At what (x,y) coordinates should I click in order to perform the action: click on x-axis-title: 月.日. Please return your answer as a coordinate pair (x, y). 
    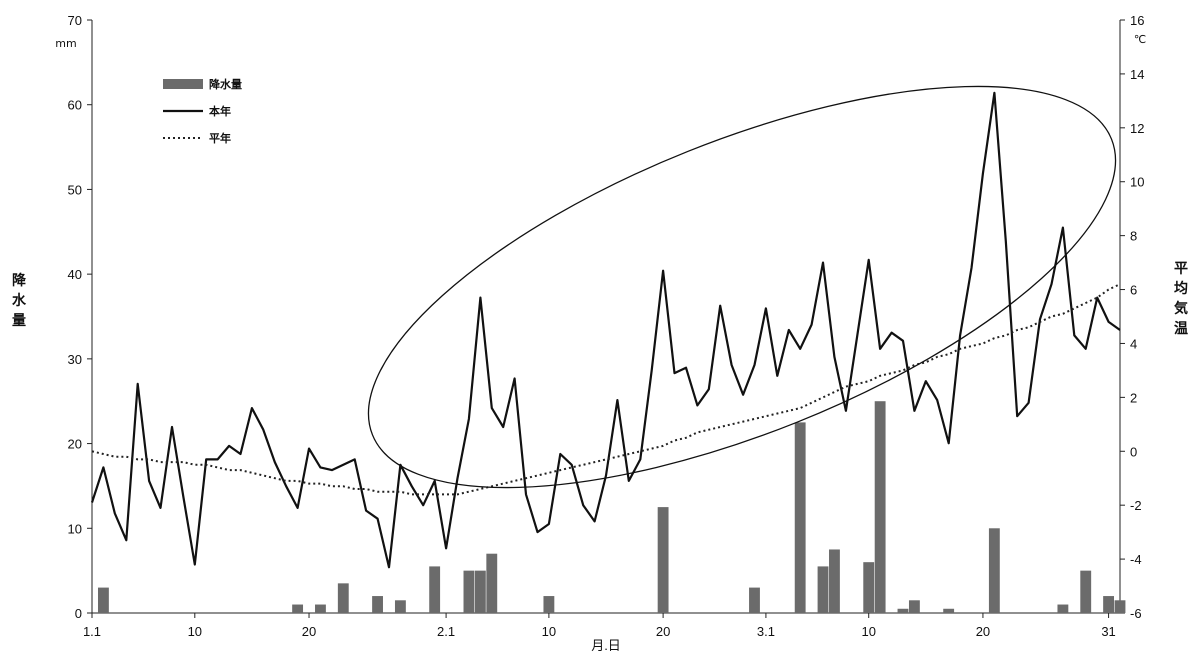
    Looking at the image, I should click on (606, 645).